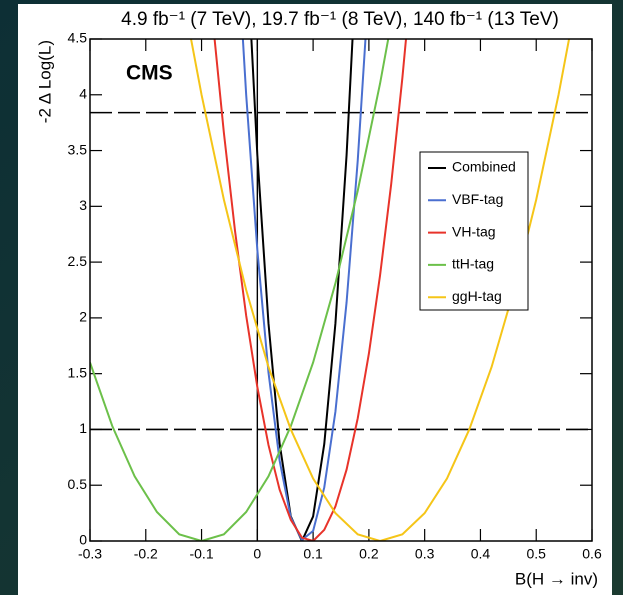  What do you see at coordinates (83, 540) in the screenshot?
I see `y-tick-label: 0` at bounding box center [83, 540].